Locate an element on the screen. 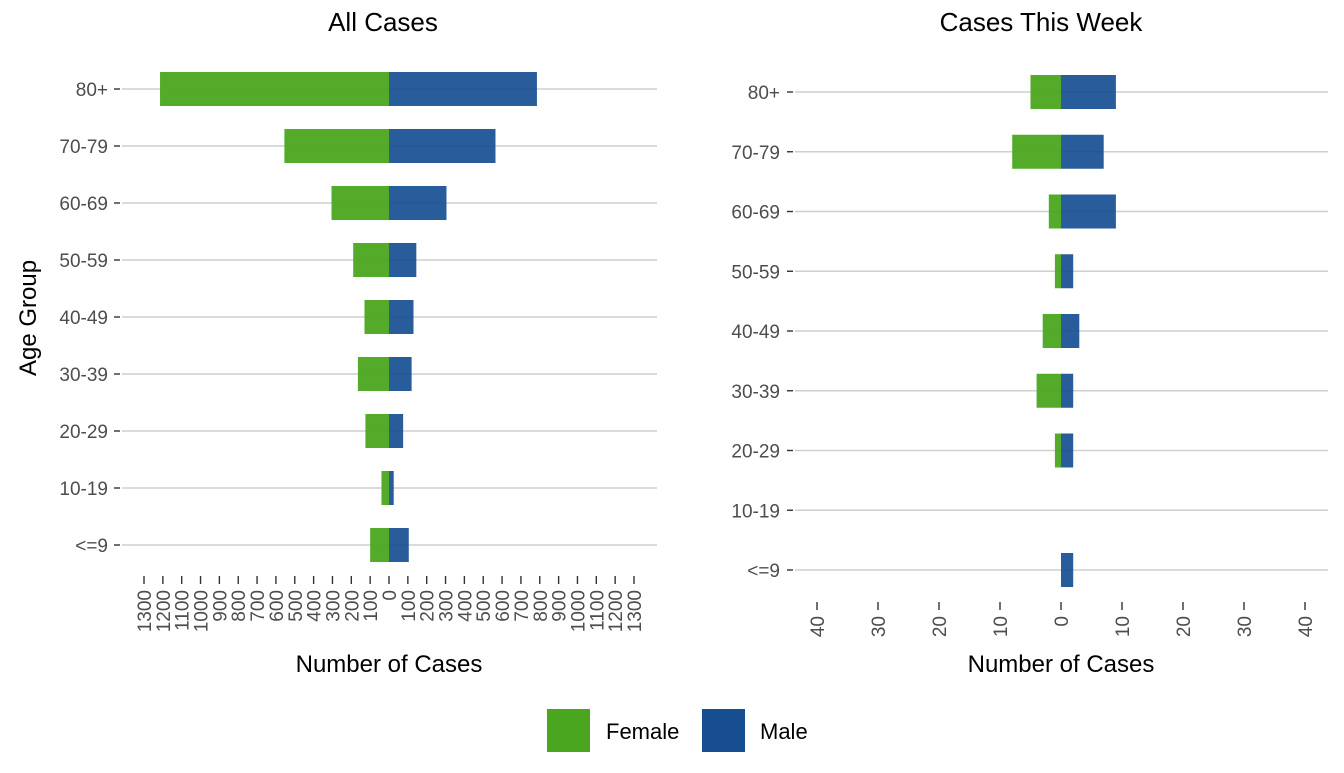 Image resolution: width=1344 pixels, height=773 pixels. y-axis-title: Age Group is located at coordinates (28, 318).